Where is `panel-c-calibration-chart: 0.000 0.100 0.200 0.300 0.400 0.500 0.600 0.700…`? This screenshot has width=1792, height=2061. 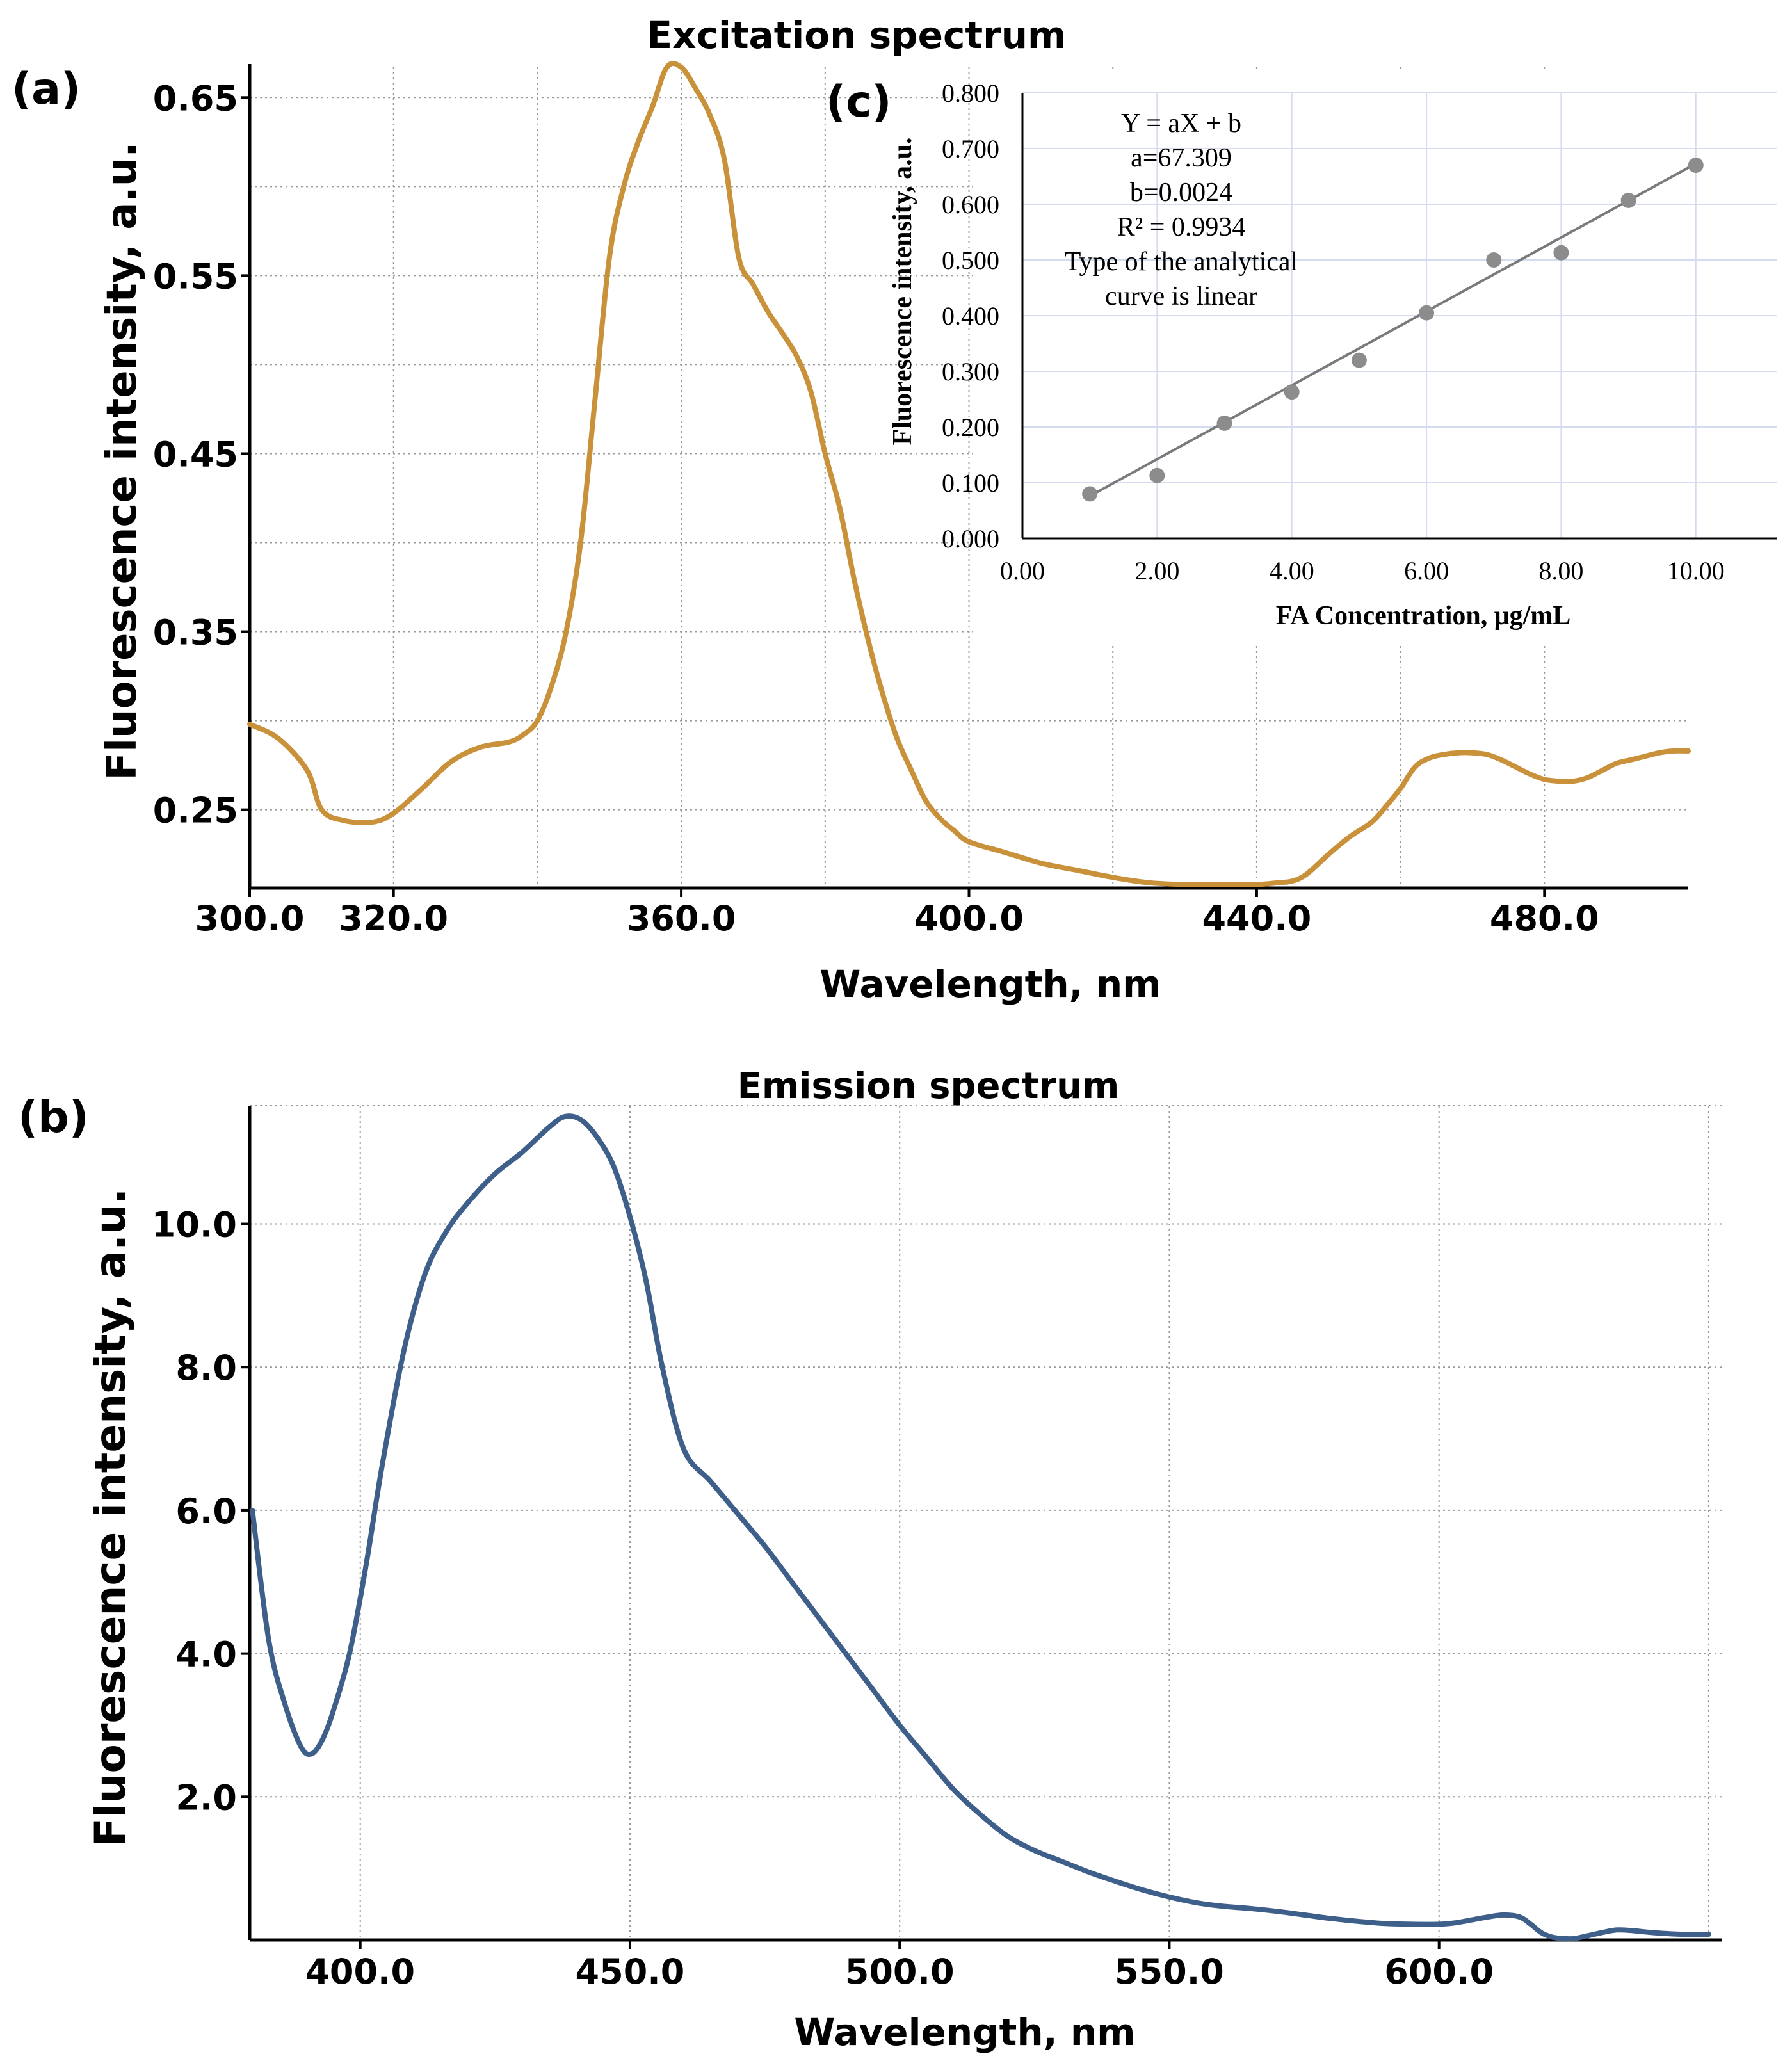
panel-c-calibration-chart: 0.000 0.100 0.200 0.300 0.400 0.500 0.600 0.700… is located at coordinates (1307, 357).